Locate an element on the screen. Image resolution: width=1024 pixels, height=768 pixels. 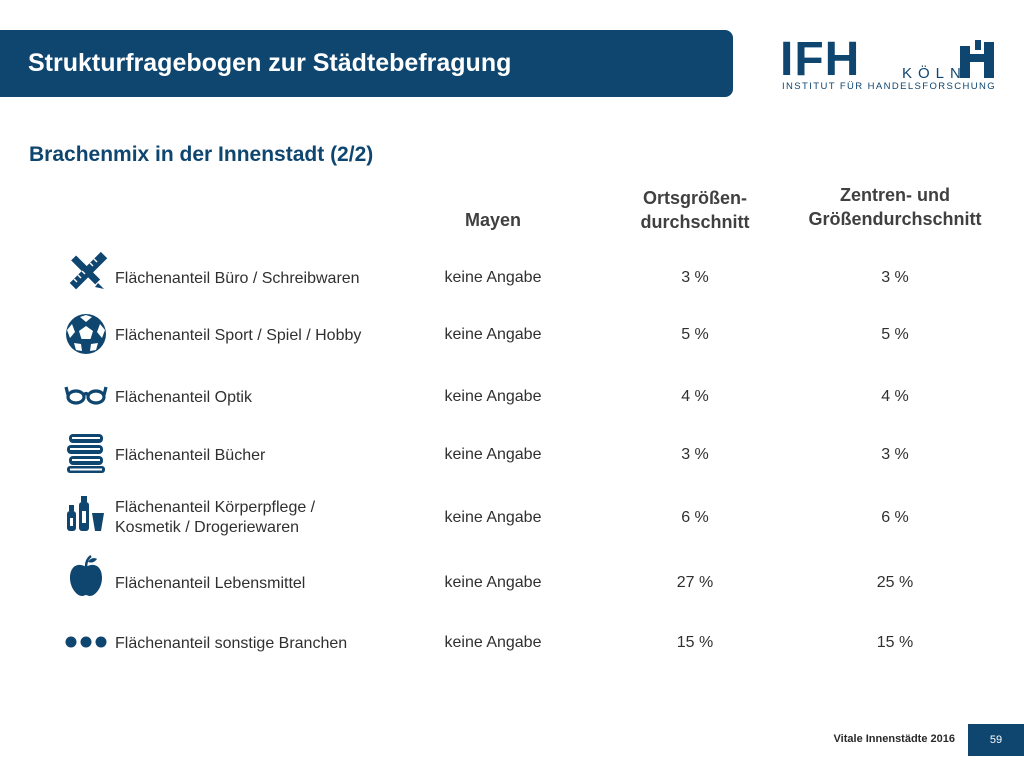
books-icon is located at coordinates (86, 453).